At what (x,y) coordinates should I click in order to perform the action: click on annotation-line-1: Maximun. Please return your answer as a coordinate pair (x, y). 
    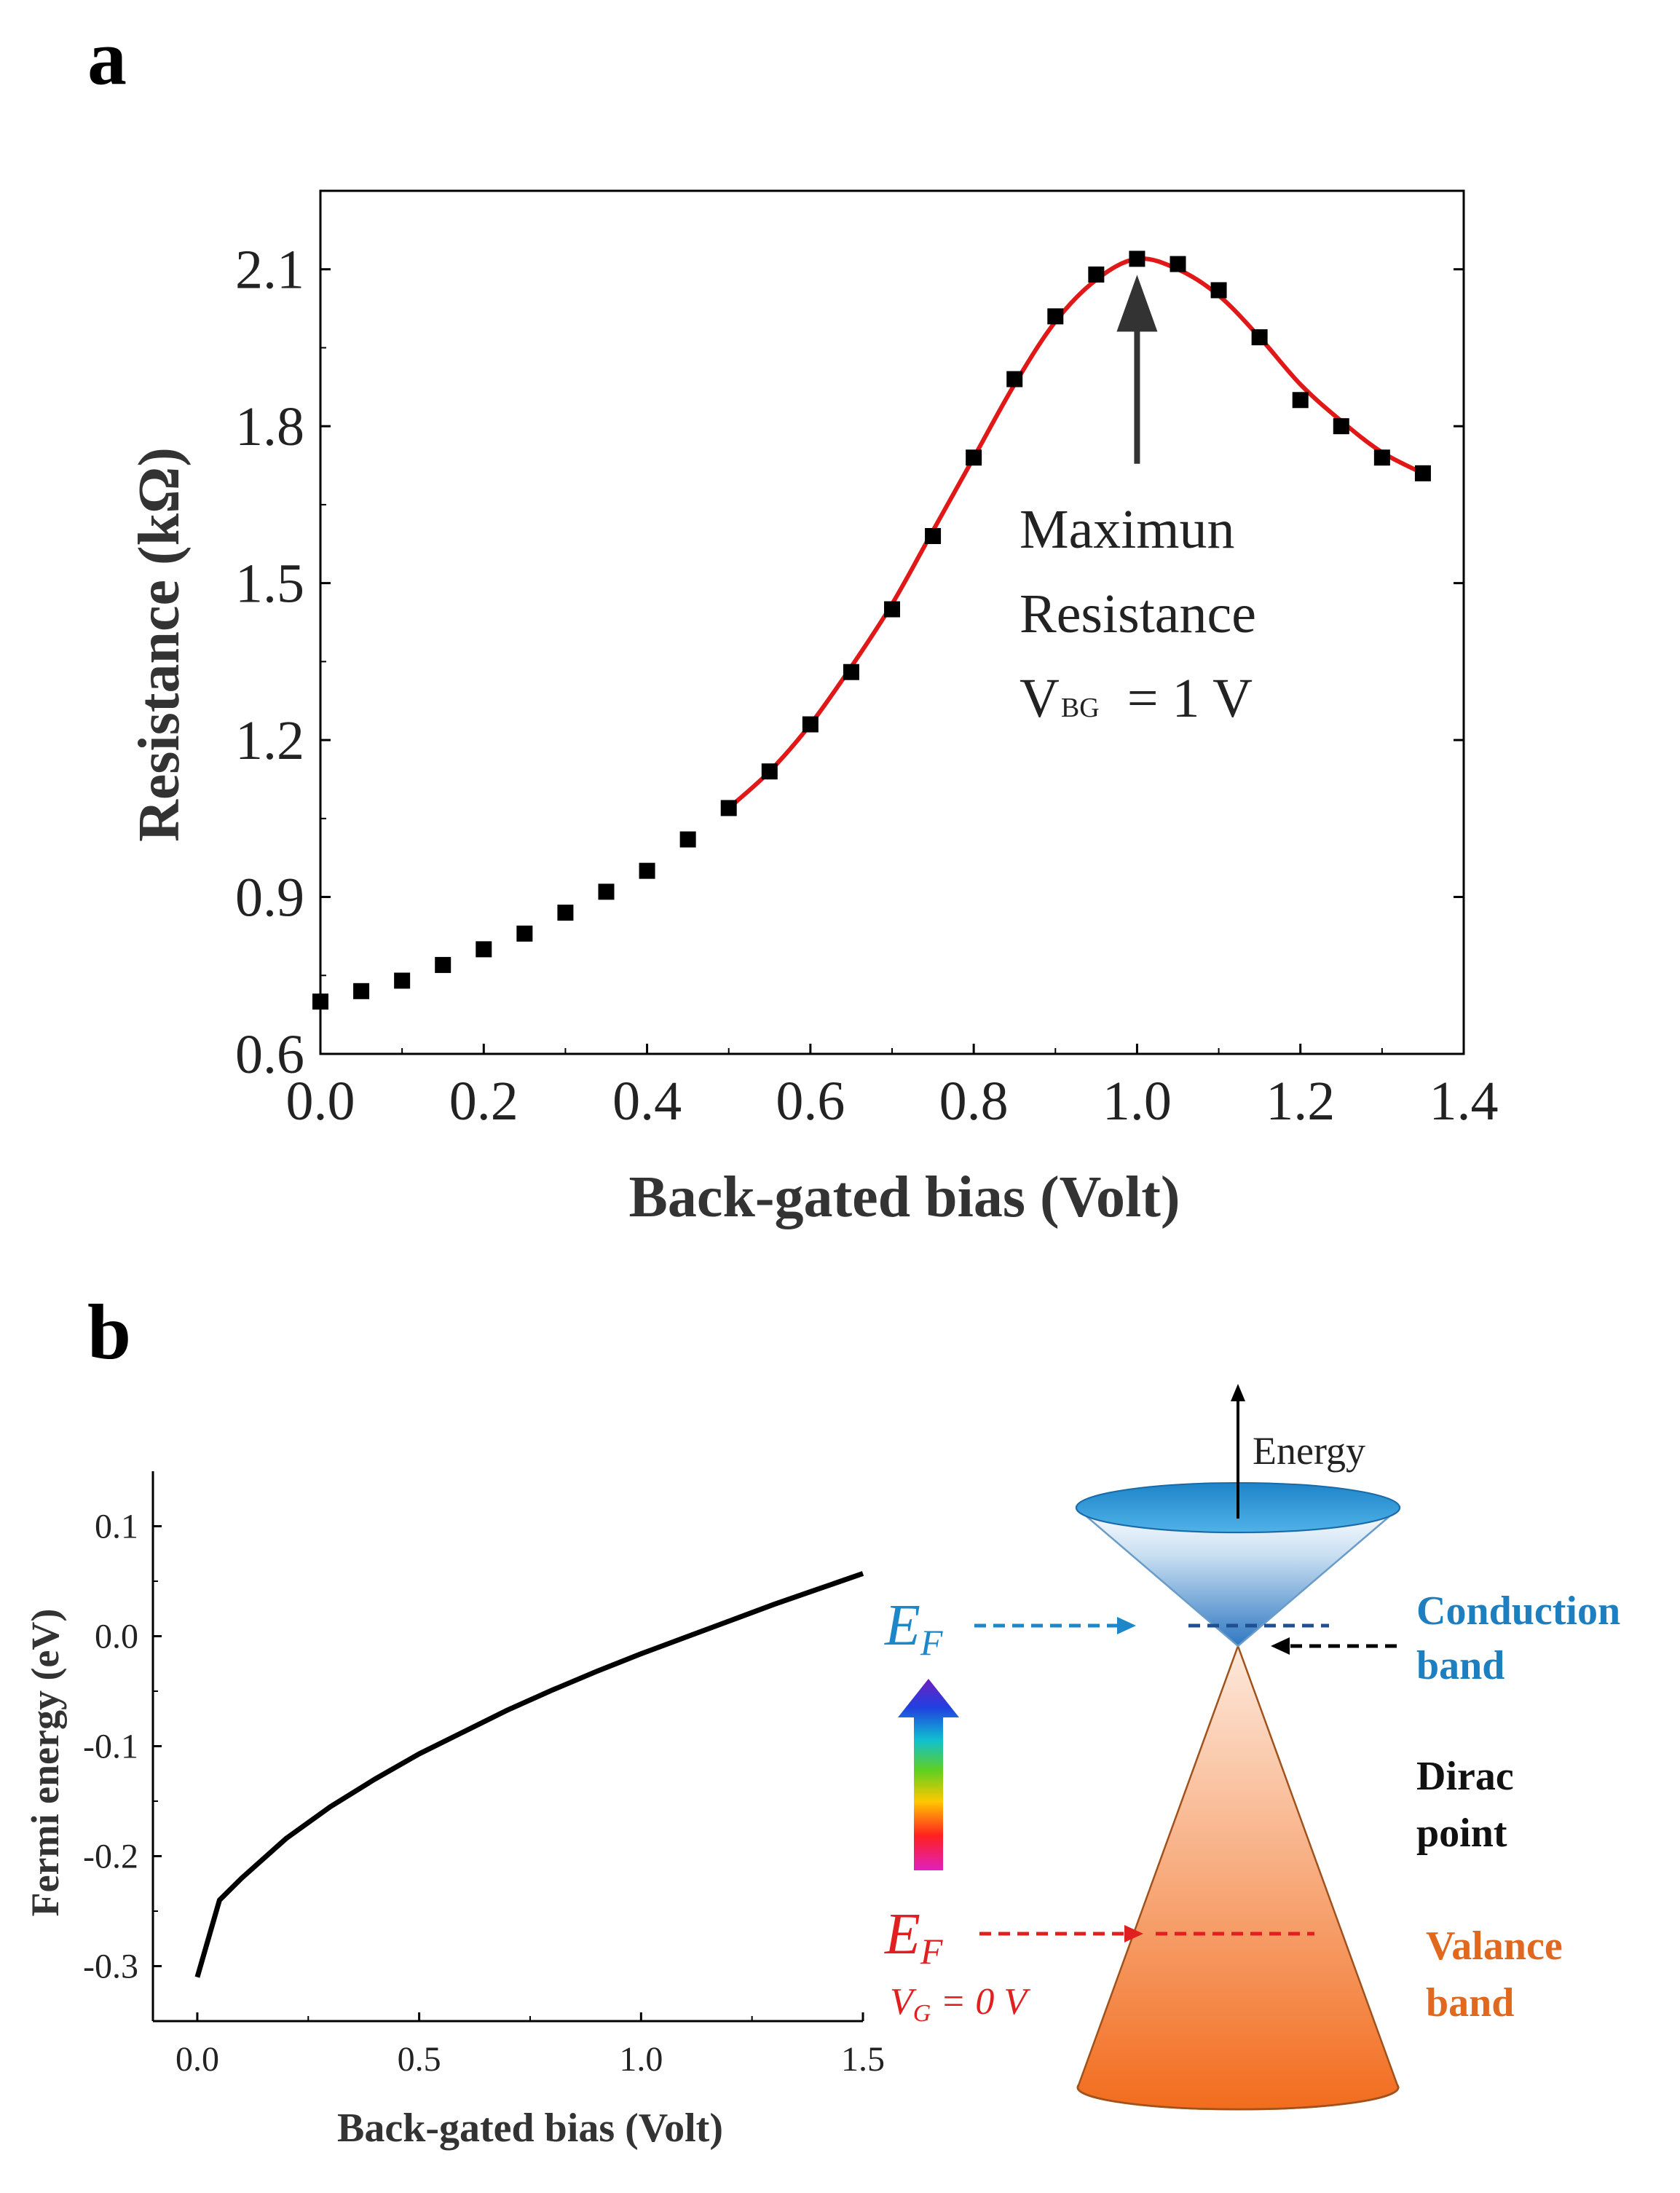
    Looking at the image, I should click on (1127, 529).